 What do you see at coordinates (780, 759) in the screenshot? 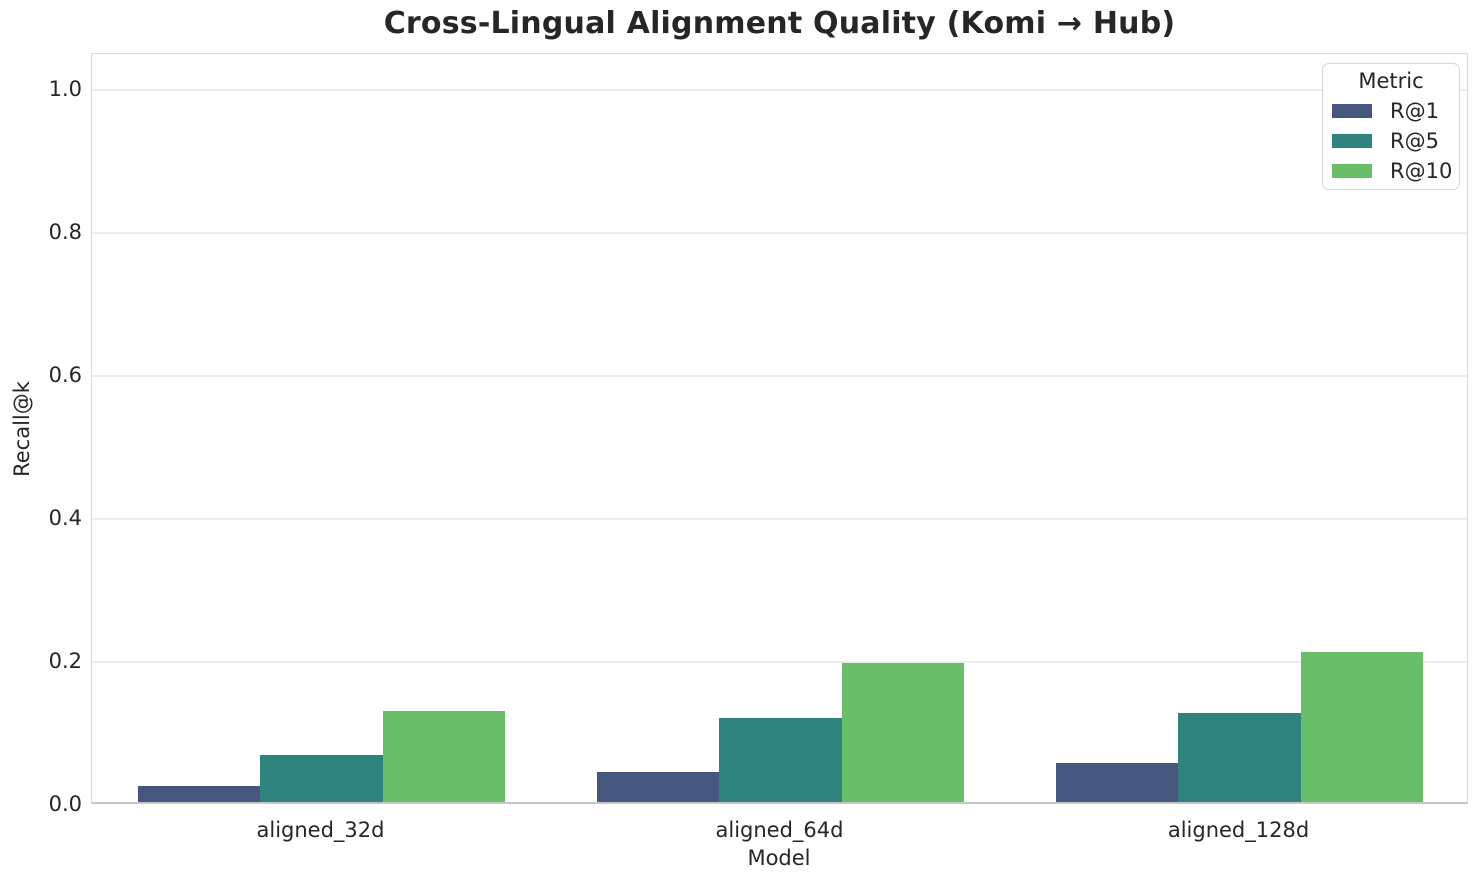
I see `bar-aligned_64d-R@5` at bounding box center [780, 759].